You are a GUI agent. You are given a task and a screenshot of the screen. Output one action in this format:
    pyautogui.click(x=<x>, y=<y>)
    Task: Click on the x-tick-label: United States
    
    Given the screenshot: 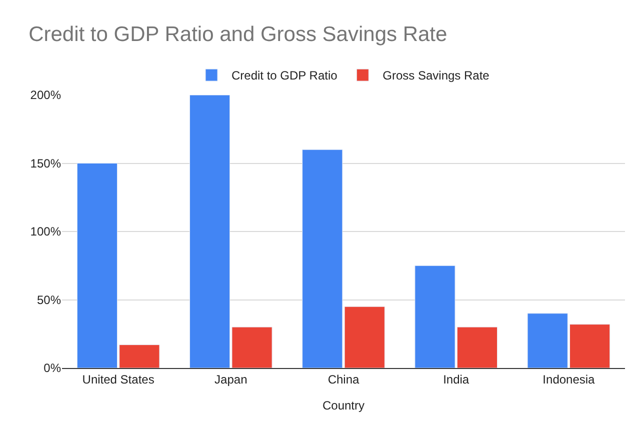 What is the action you would take?
    pyautogui.click(x=118, y=379)
    